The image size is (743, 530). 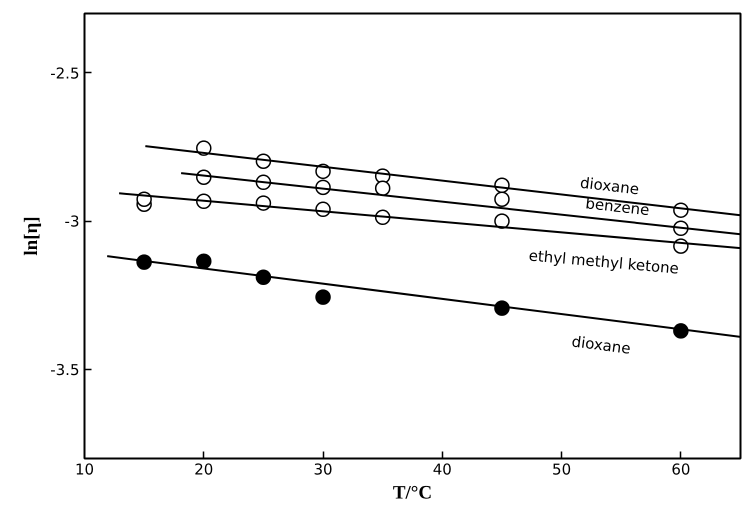 What do you see at coordinates (72, 221) in the screenshot?
I see `y-tick-label: -3` at bounding box center [72, 221].